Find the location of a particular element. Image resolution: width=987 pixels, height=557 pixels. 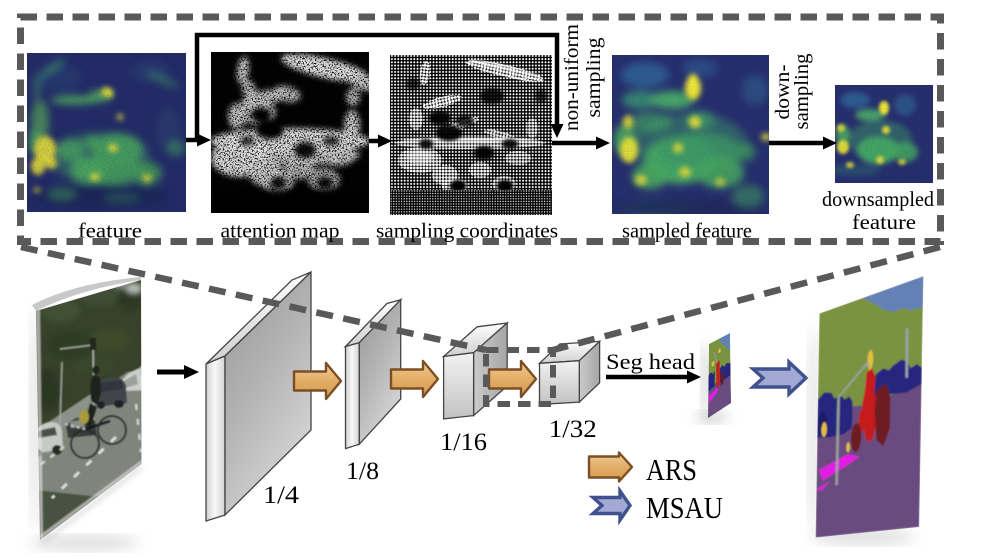

svg-text: MSAU is located at coordinates (684, 507).